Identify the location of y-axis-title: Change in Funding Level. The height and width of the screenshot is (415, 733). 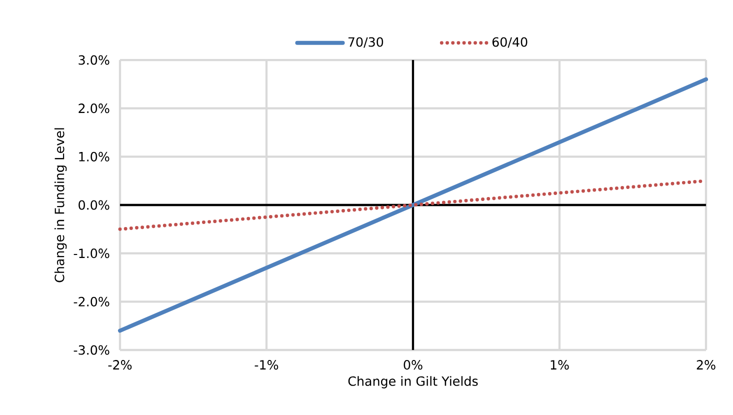
(60, 205).